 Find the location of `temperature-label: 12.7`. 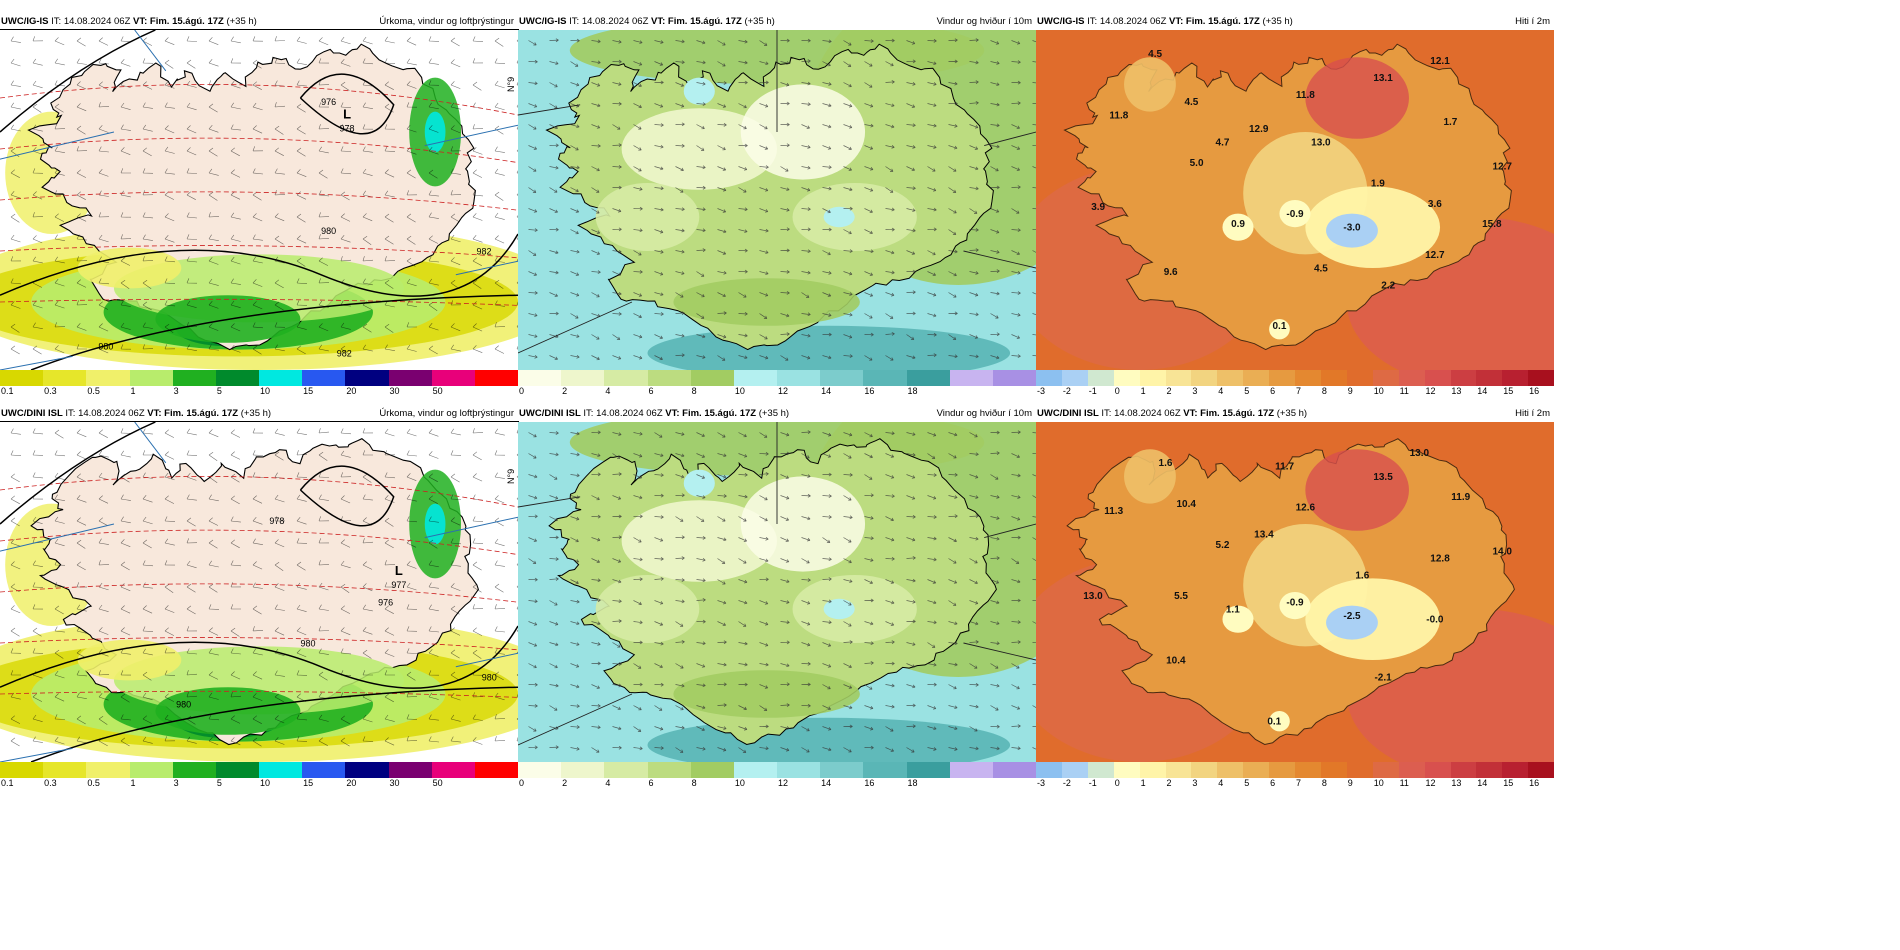

temperature-label: 12.7 is located at coordinates (1435, 255).